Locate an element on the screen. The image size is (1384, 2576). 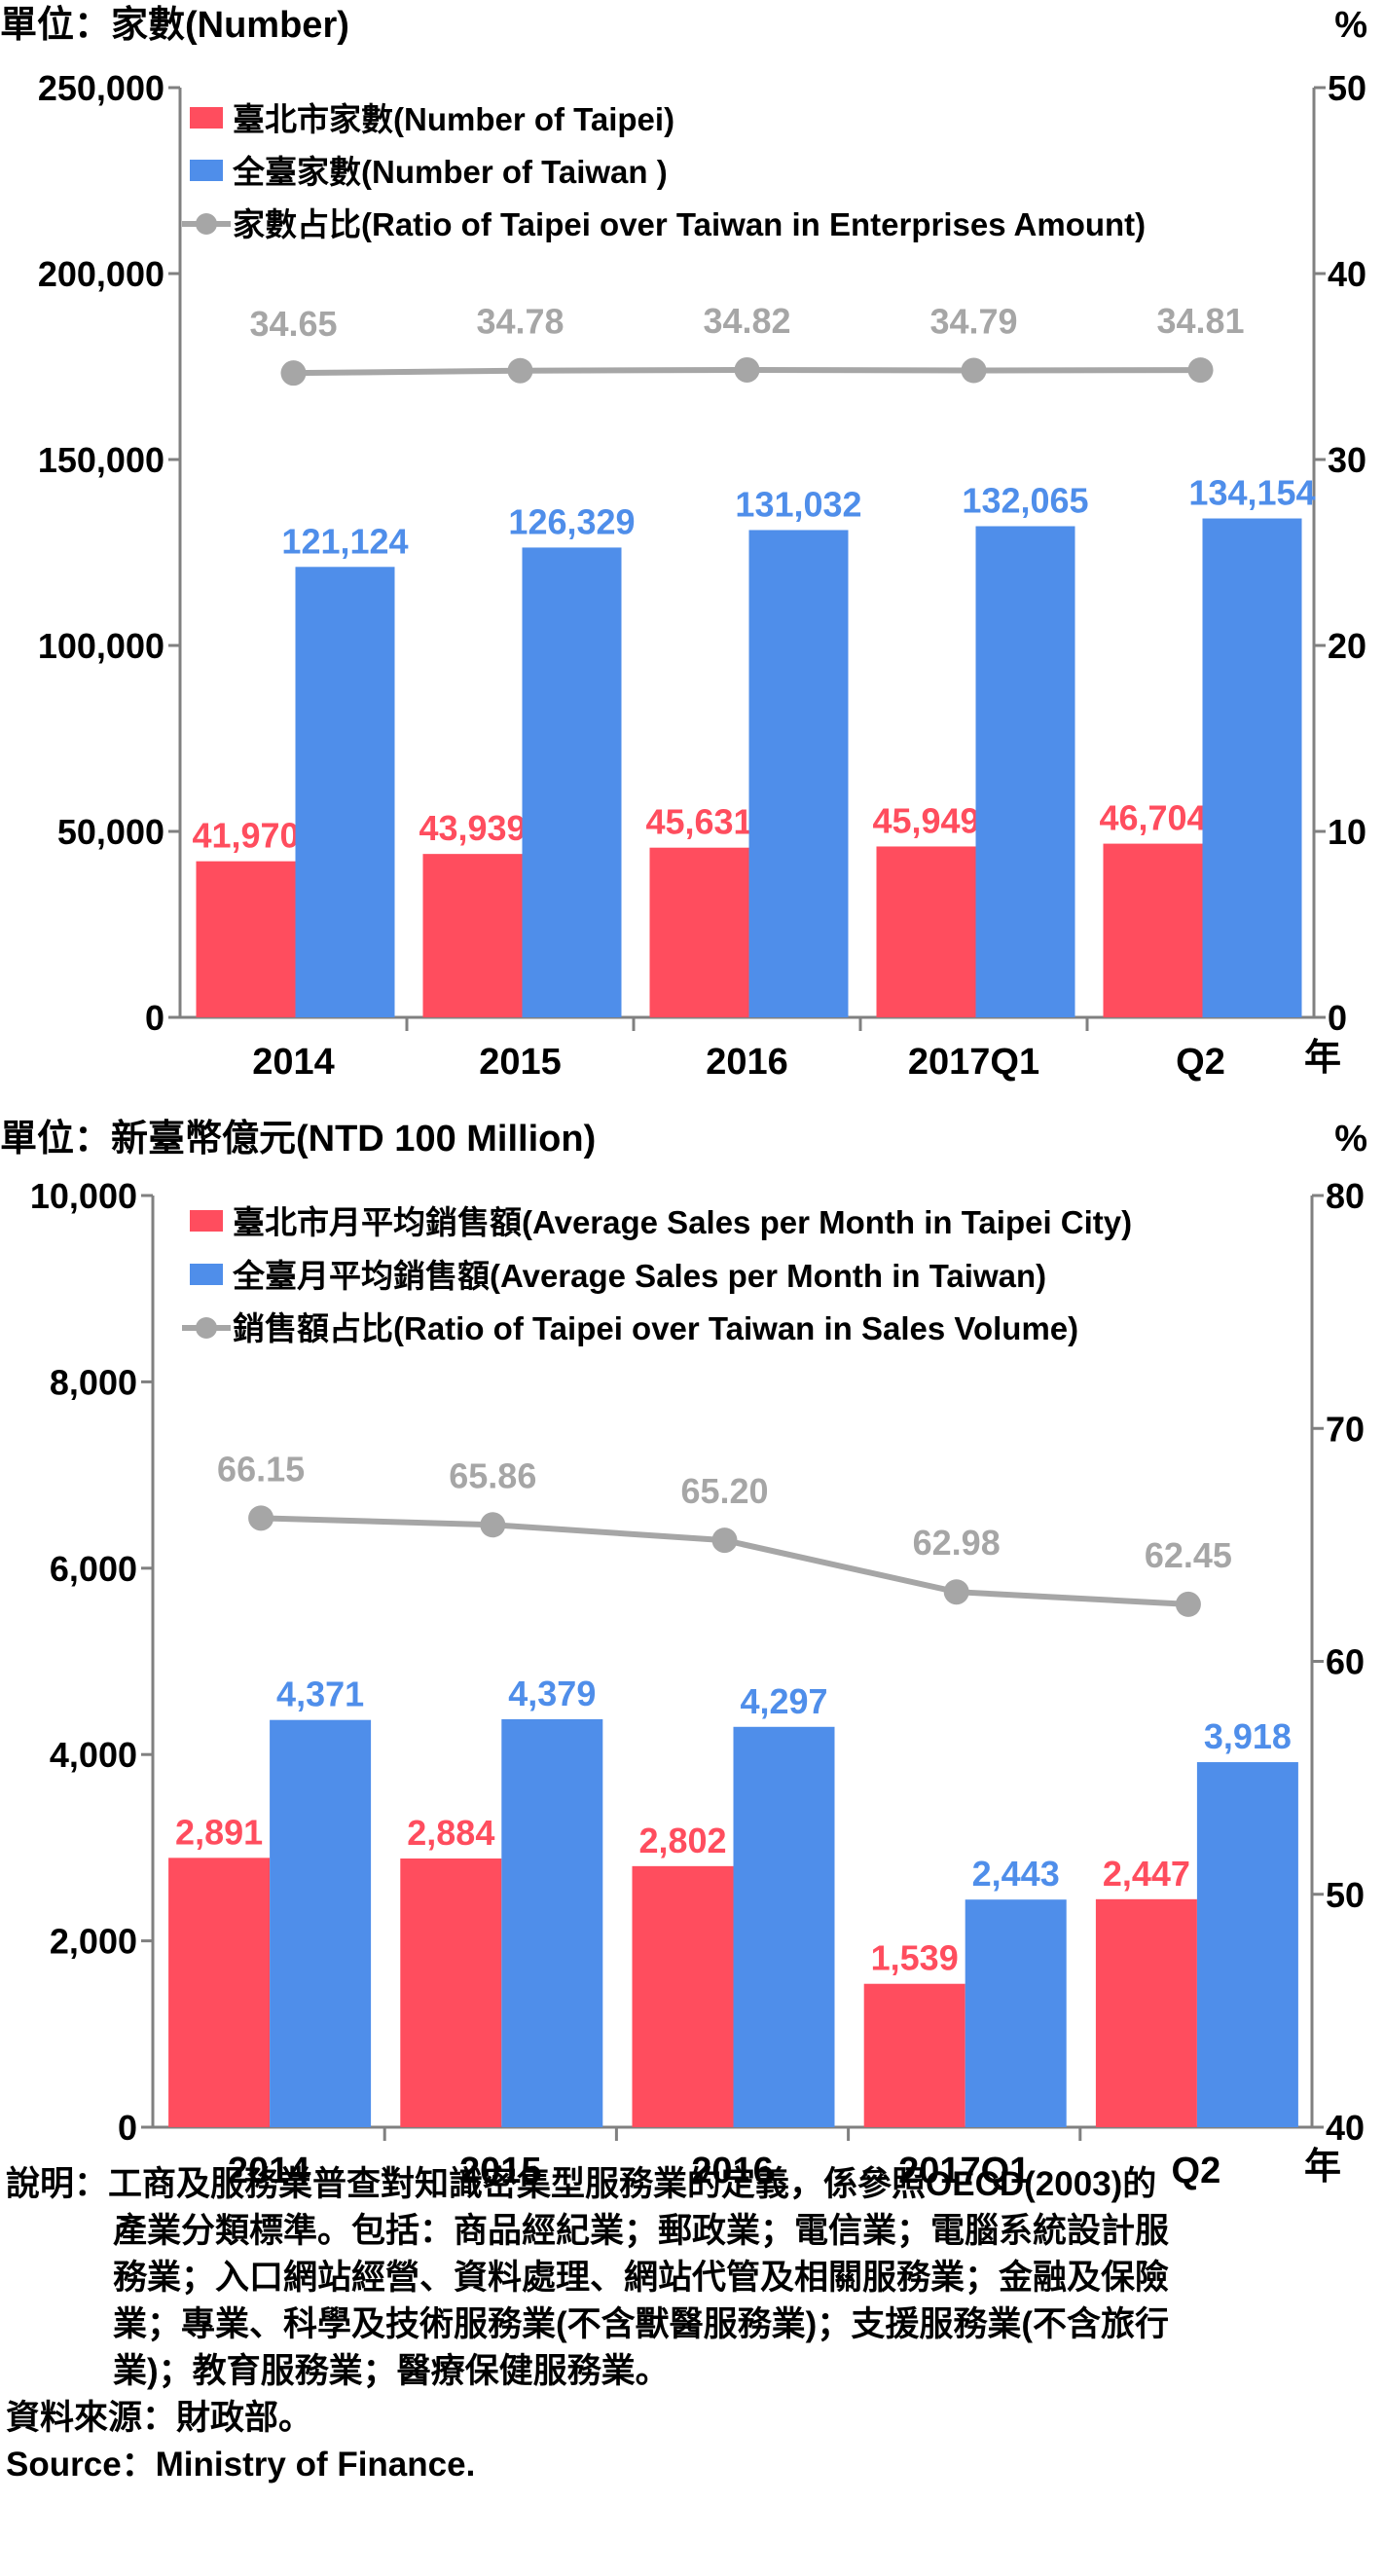
data-label-ratio: 34.82 is located at coordinates (746, 321).